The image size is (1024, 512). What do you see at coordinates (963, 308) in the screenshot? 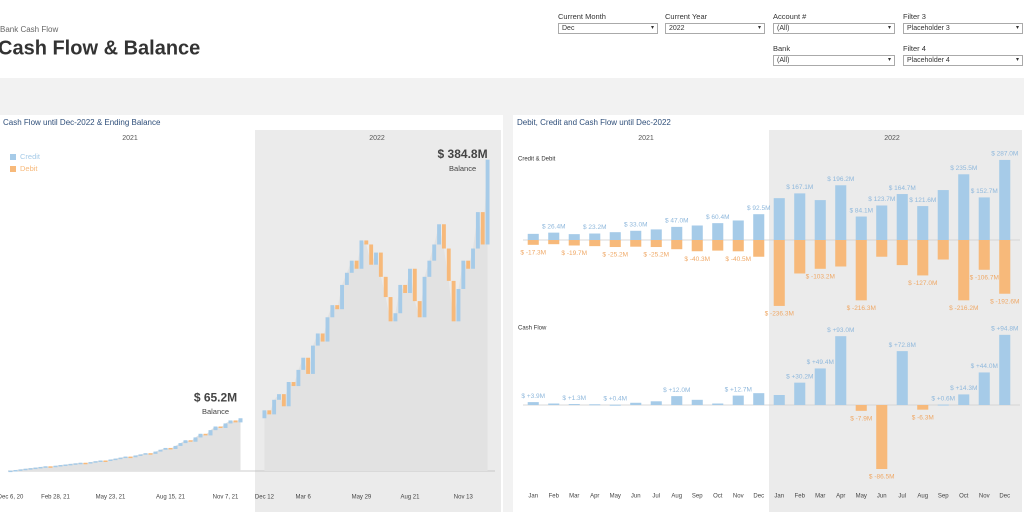
I see `value-label: $ -216.2M` at bounding box center [963, 308].